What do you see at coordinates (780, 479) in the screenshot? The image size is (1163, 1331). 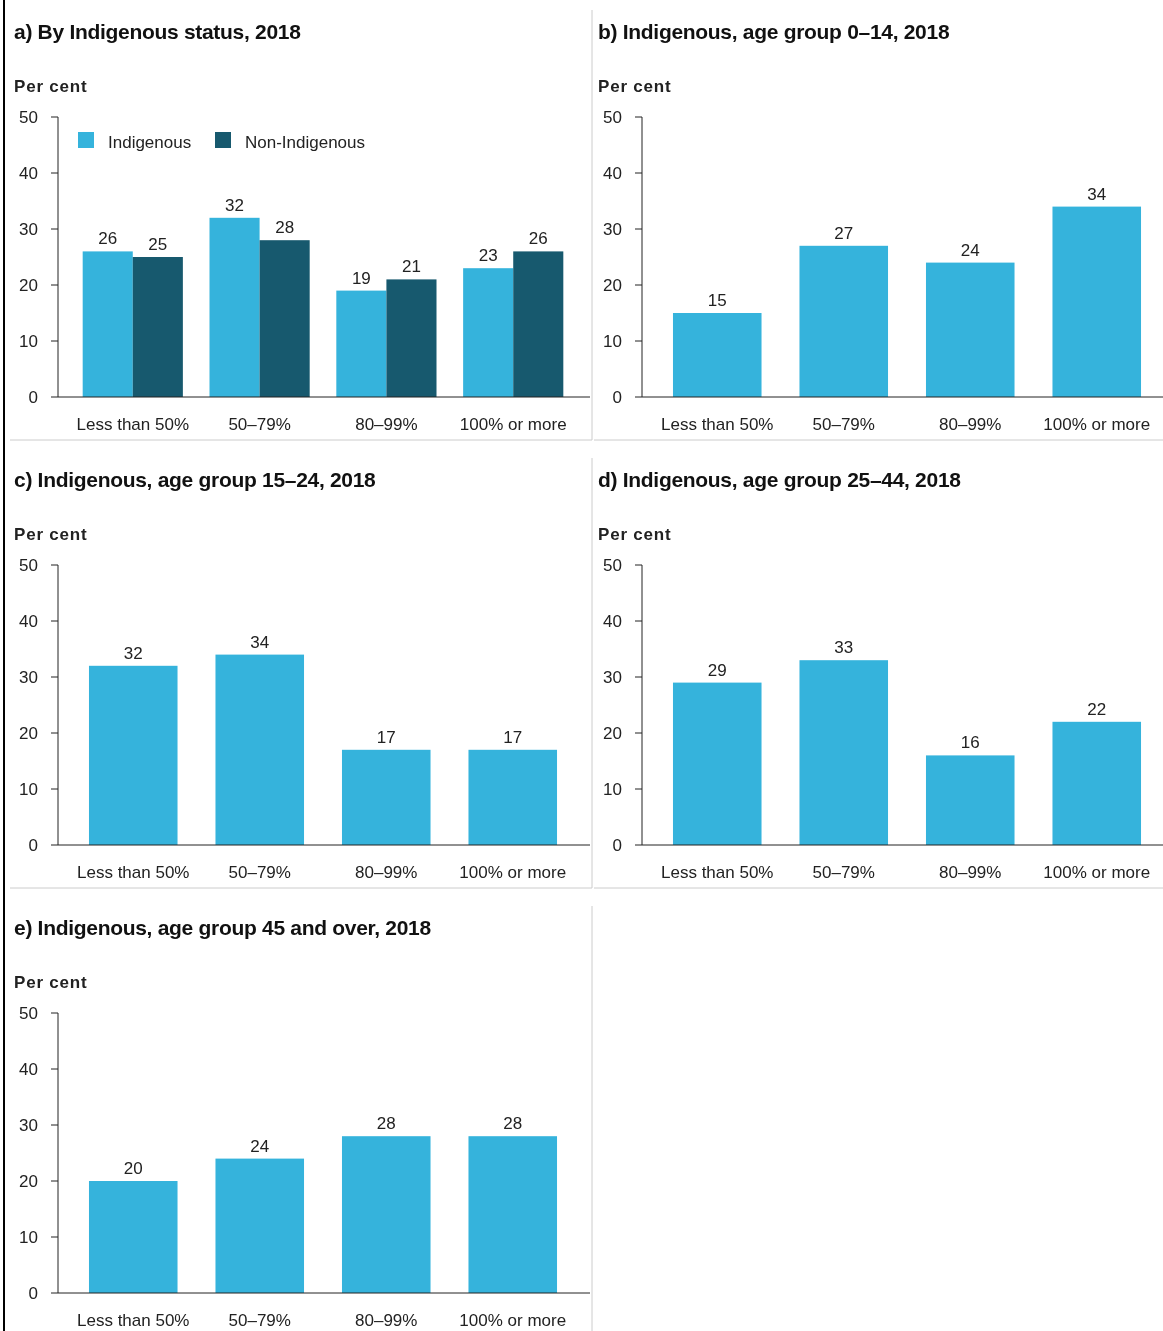 I see `chart-title: d) Indigenous, age group 25–44, 2018` at bounding box center [780, 479].